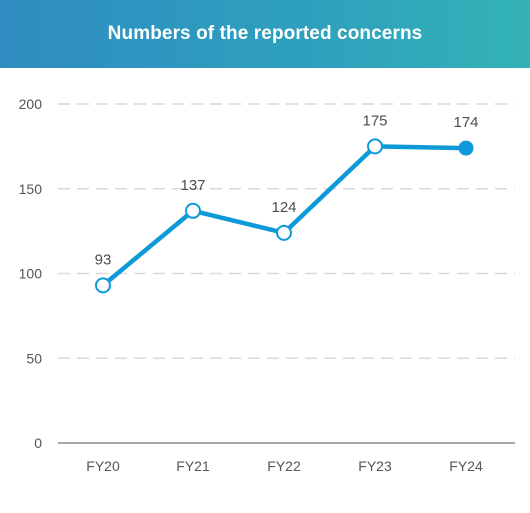 The height and width of the screenshot is (513, 530). I want to click on data-label: 124, so click(283, 207).